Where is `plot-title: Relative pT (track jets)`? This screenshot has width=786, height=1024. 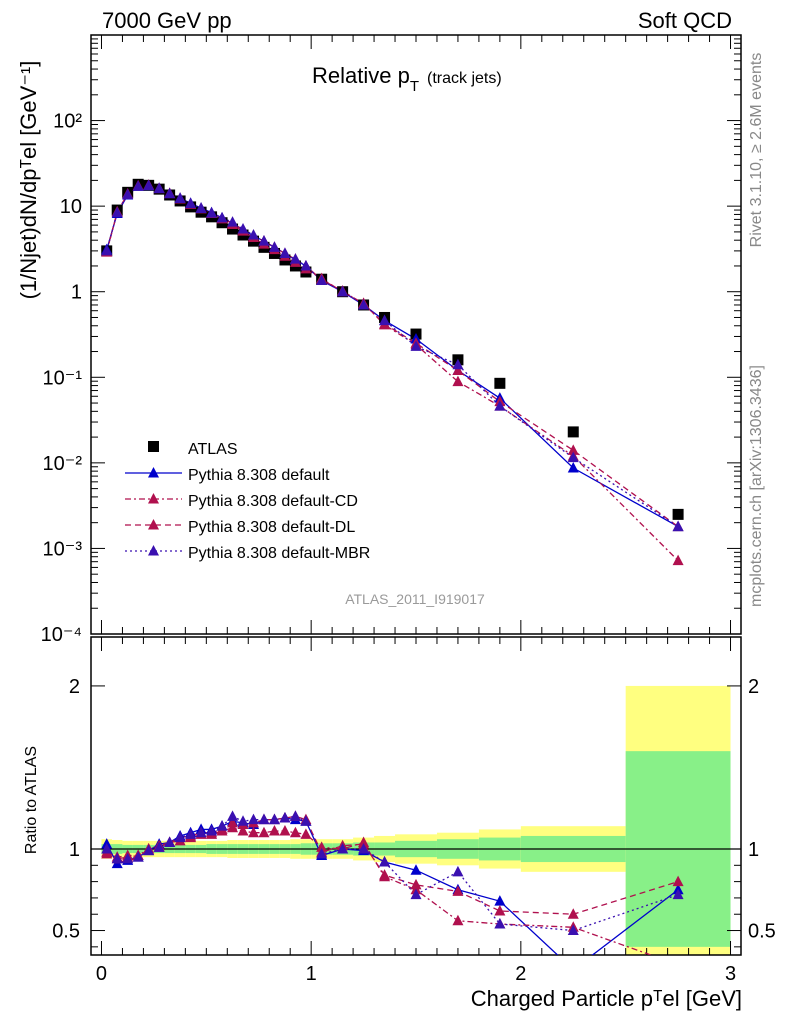
plot-title: Relative pT (track jets) is located at coordinates (407, 79).